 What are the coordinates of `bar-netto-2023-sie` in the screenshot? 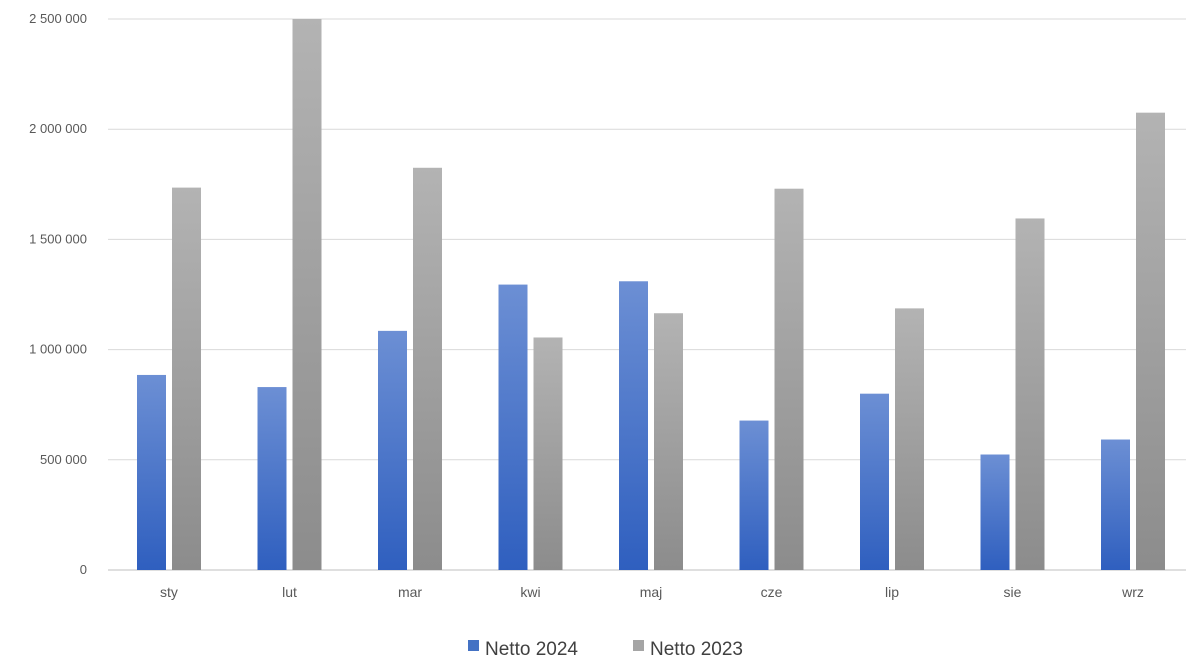 It's located at (1030, 394).